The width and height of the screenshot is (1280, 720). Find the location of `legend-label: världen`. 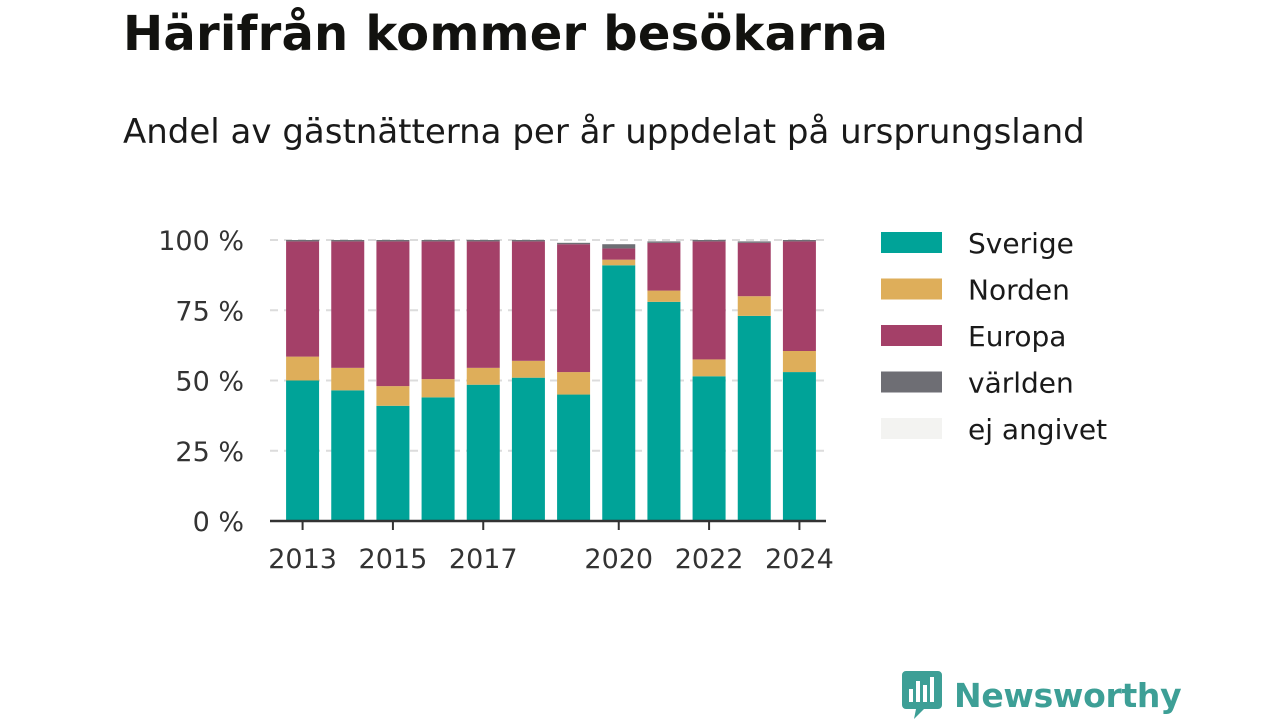

legend-label: världen is located at coordinates (1021, 383).